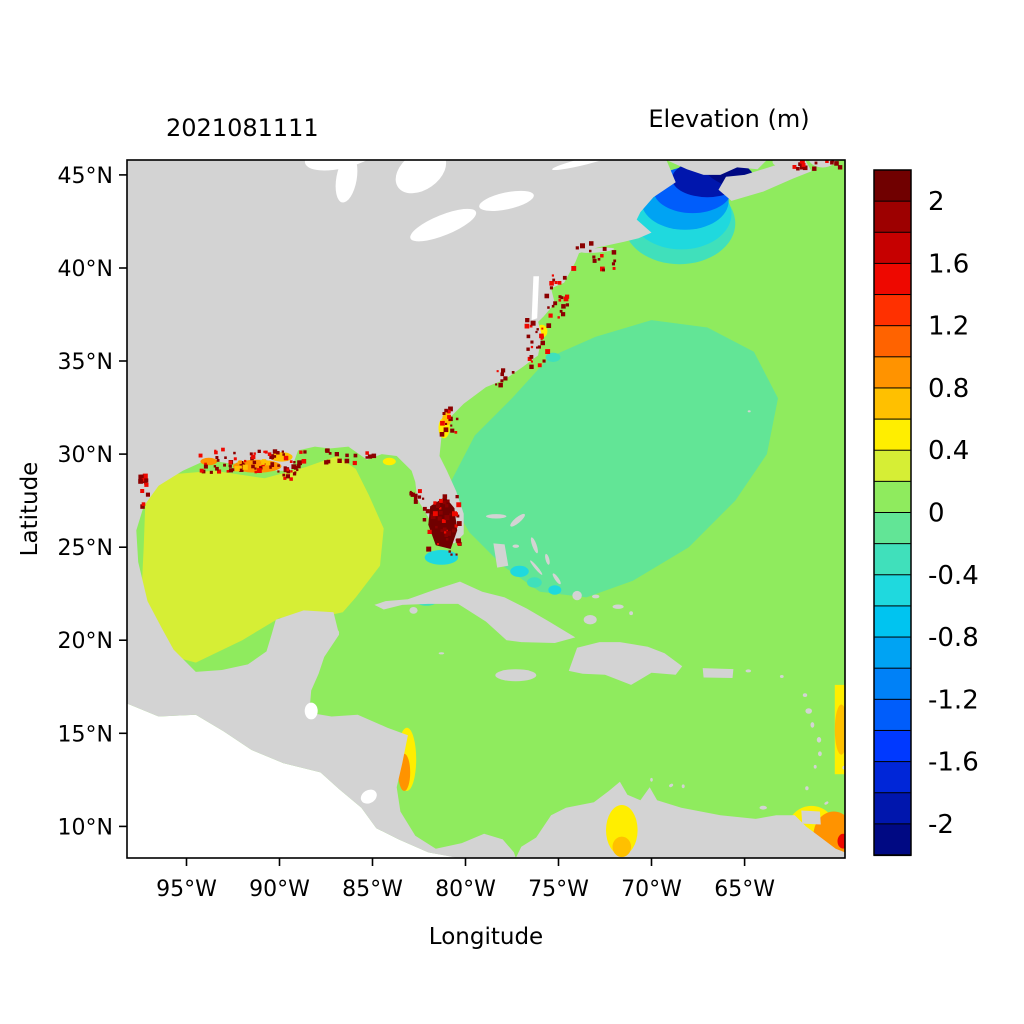 This screenshot has width=1024, height=1024. I want to click on atlantic-depression-patch, so click(614, 459).